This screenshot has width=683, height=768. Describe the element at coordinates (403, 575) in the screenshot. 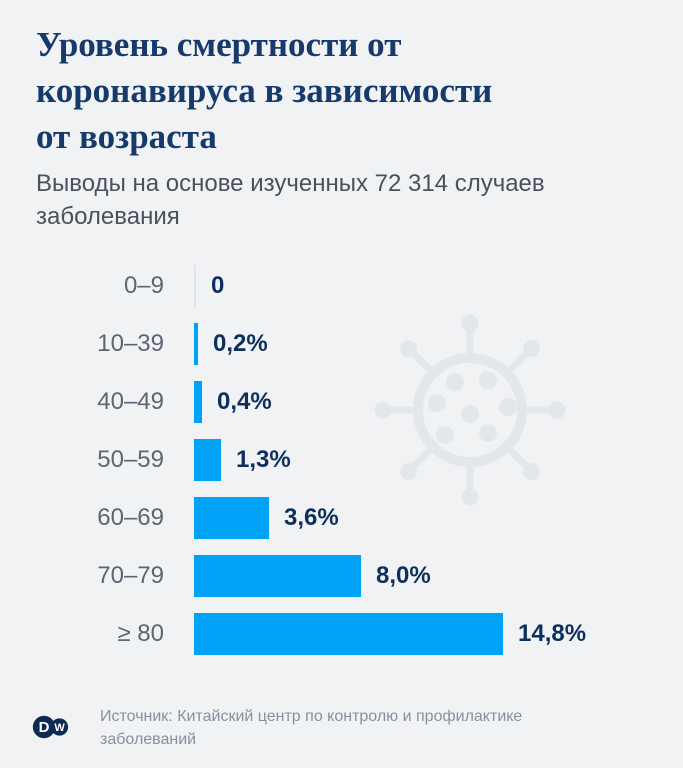

I see `value-label: 8,0%` at that location.